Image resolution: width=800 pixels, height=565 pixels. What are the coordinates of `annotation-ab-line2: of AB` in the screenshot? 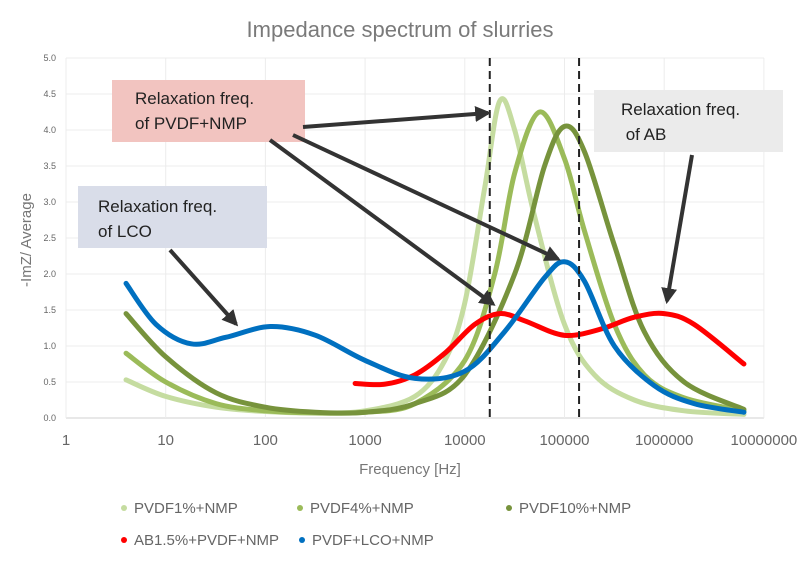 It's located at (643, 134).